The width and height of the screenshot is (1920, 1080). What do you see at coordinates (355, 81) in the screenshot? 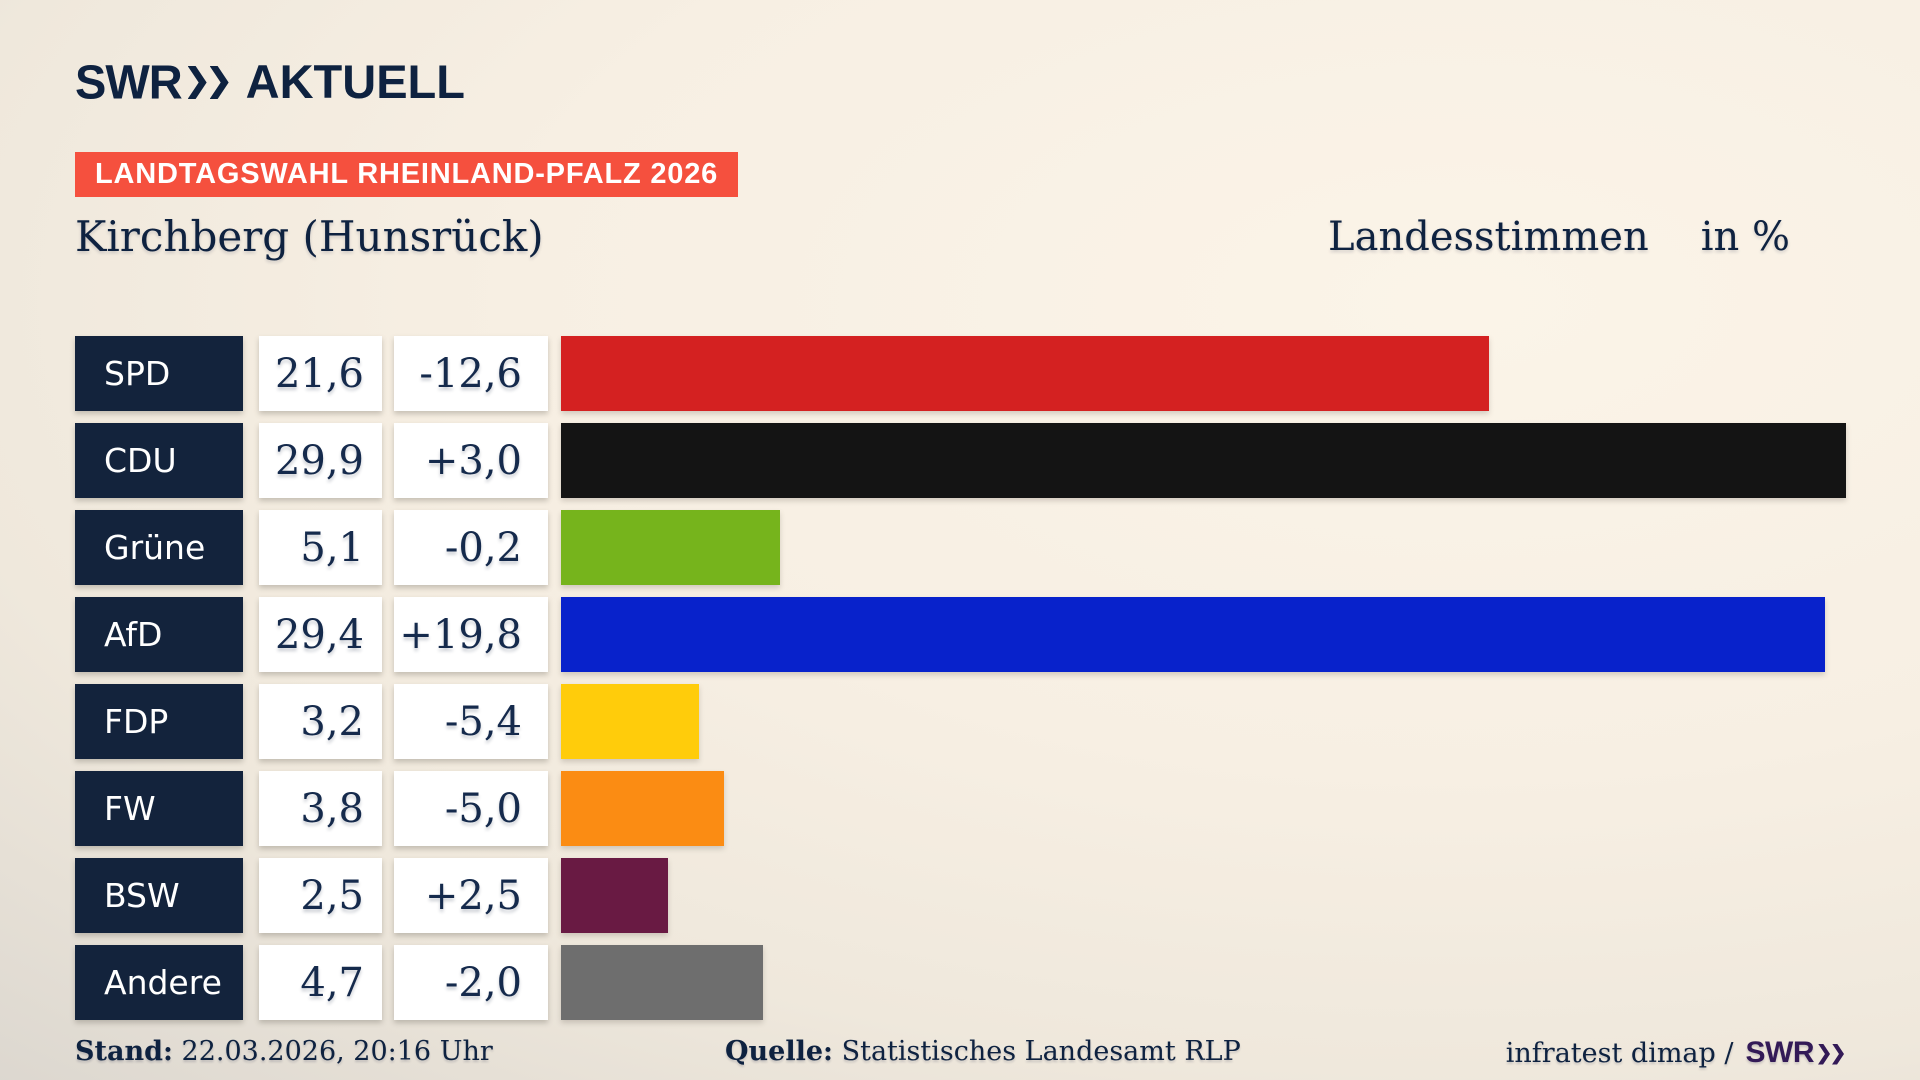
I see `logo-aktuell-text: AKTUELL` at bounding box center [355, 81].